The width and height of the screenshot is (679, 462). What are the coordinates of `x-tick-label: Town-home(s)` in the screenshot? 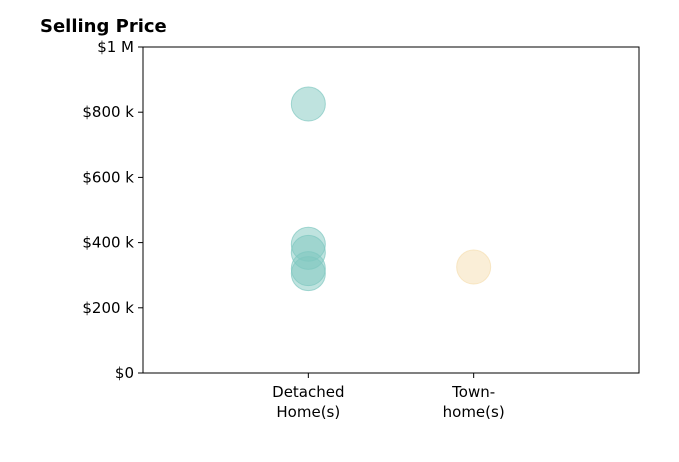 It's located at (474, 402).